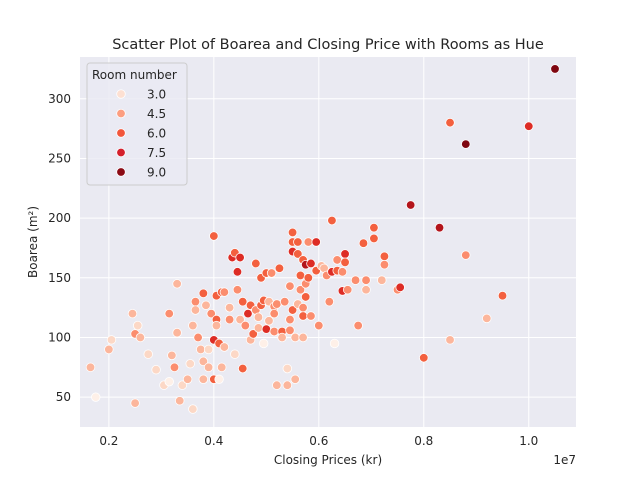 This screenshot has height=480, width=640. I want to click on x-tick-label: 0.8, so click(423, 441).